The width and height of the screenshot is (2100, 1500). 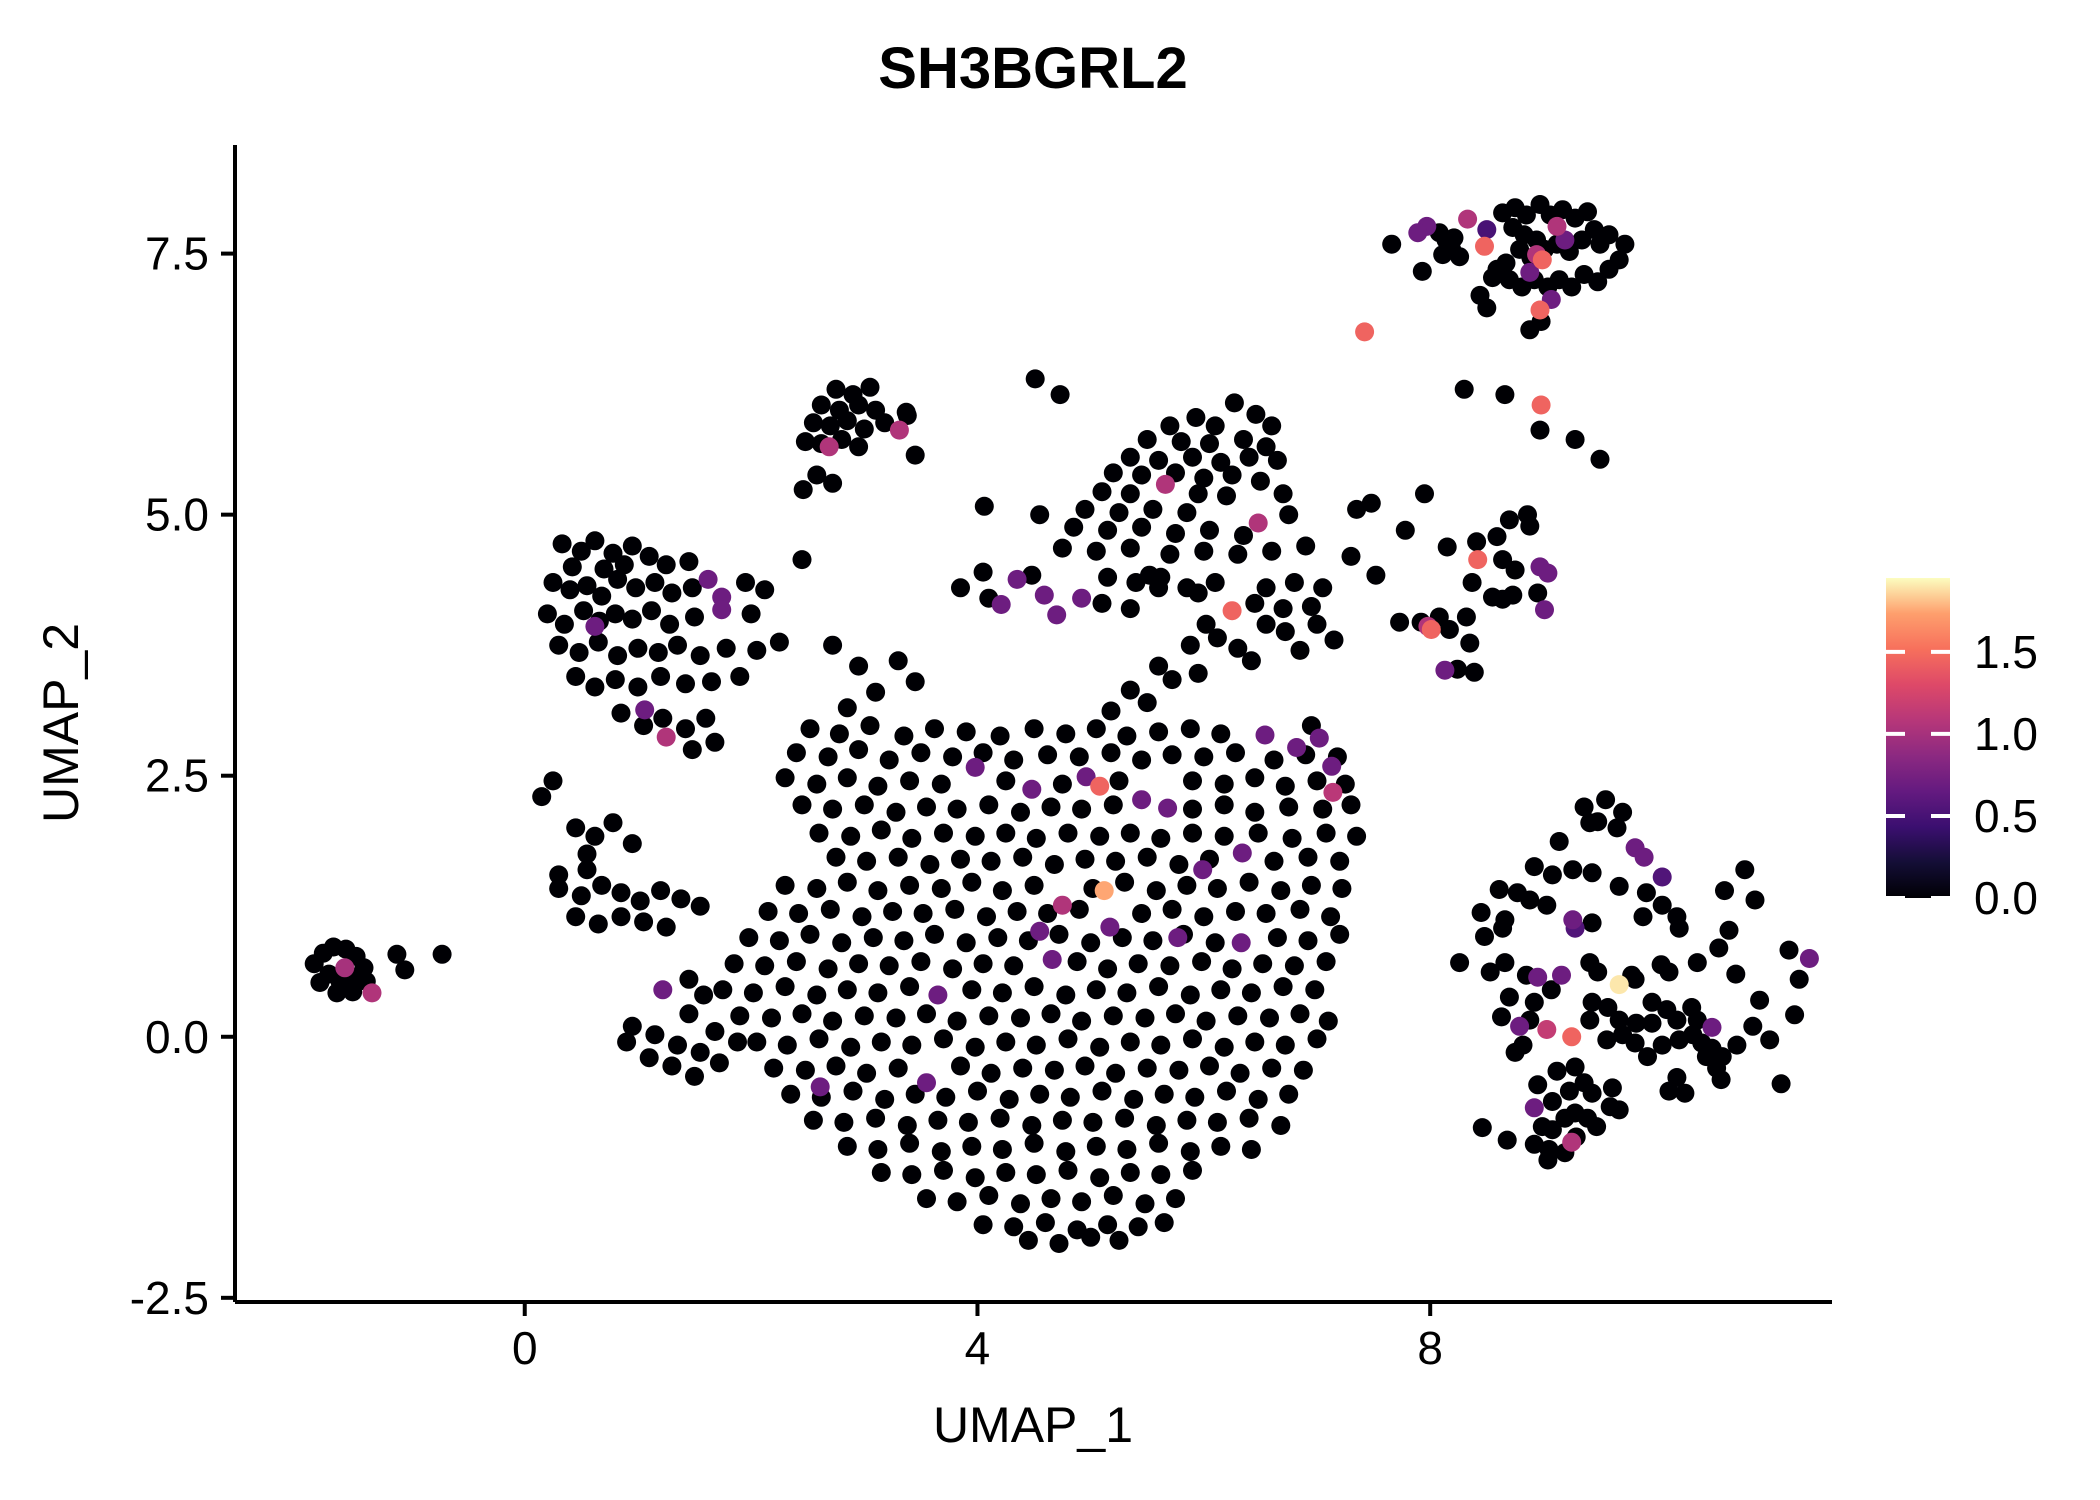 I want to click on colorbar-tick-label: 1.5, so click(x=2006, y=652).